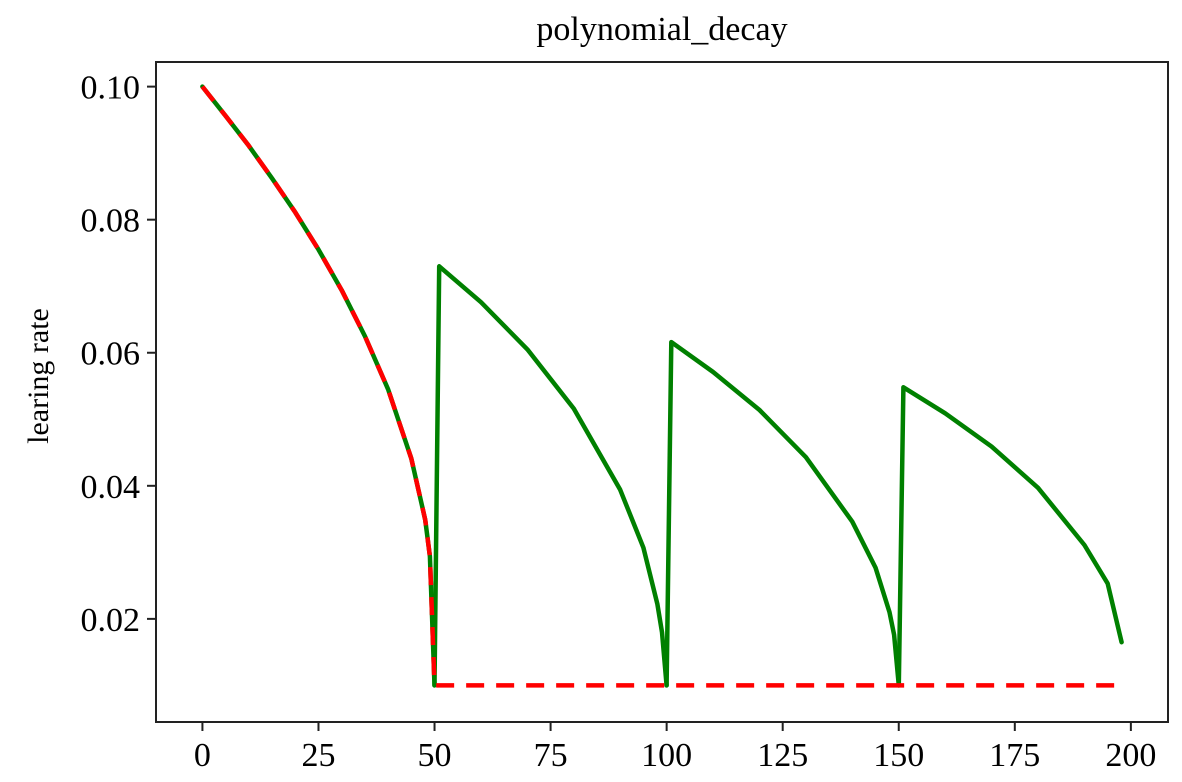  I want to click on x-tick-label-2: 50, so click(435, 755).